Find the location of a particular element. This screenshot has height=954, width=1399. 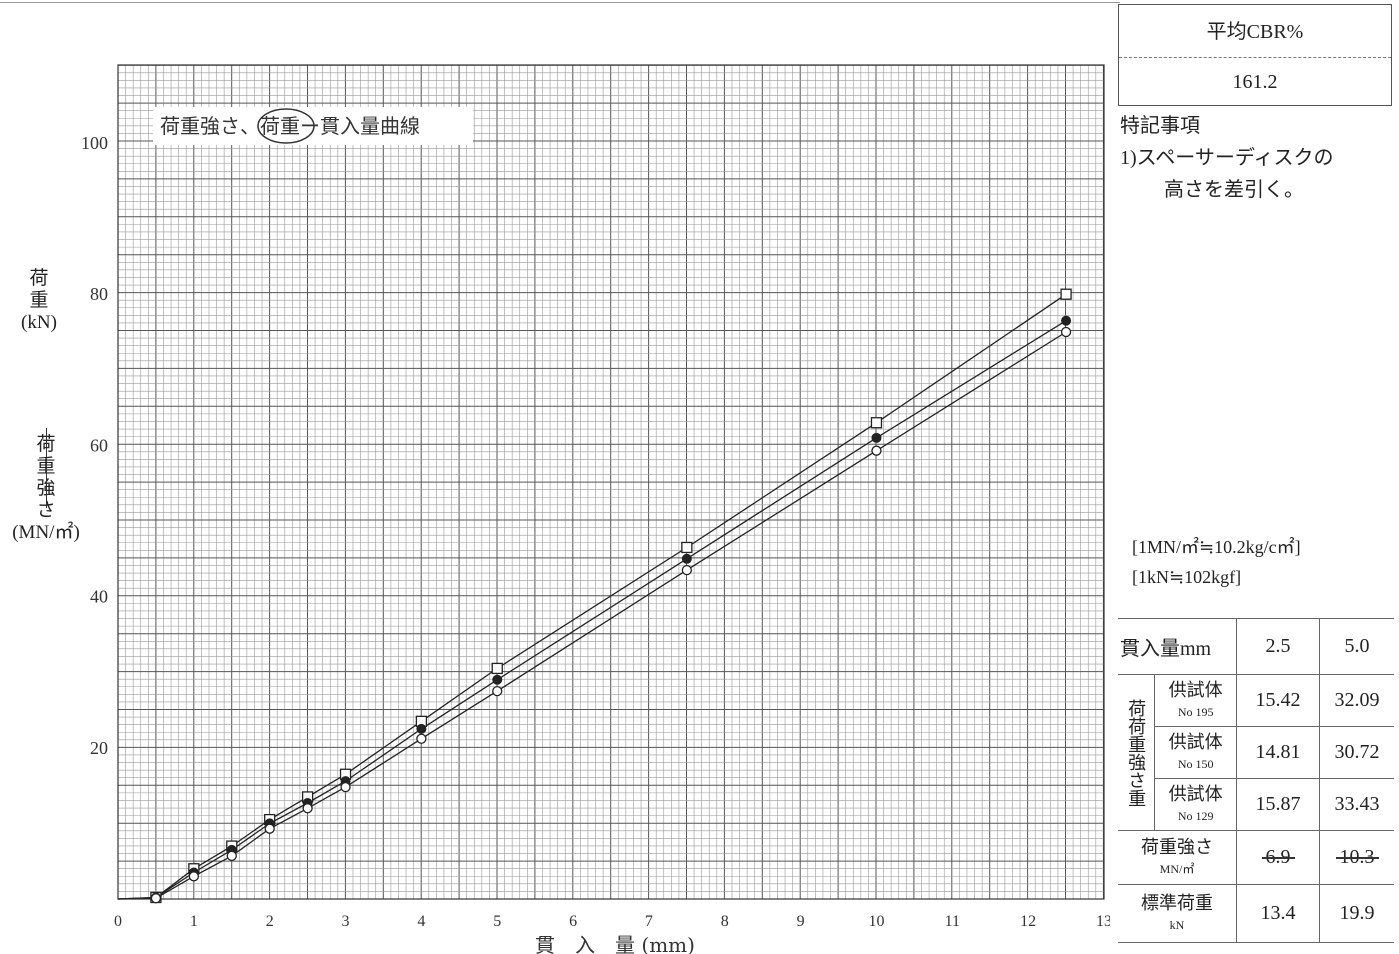

specimen-cell: 供試体 No 129 is located at coordinates (1195, 804).